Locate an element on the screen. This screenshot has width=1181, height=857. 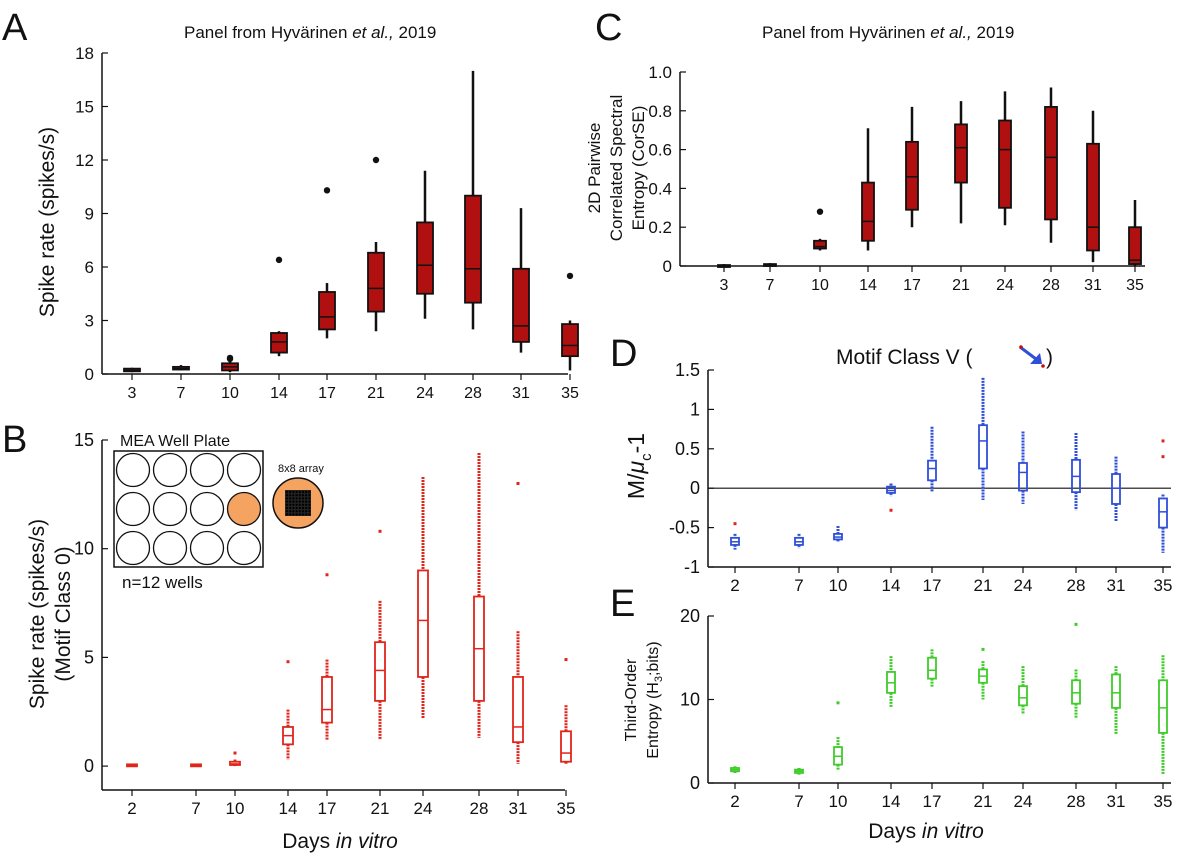
panel-d-motif-title-end: ) is located at coordinates (1049, 357).